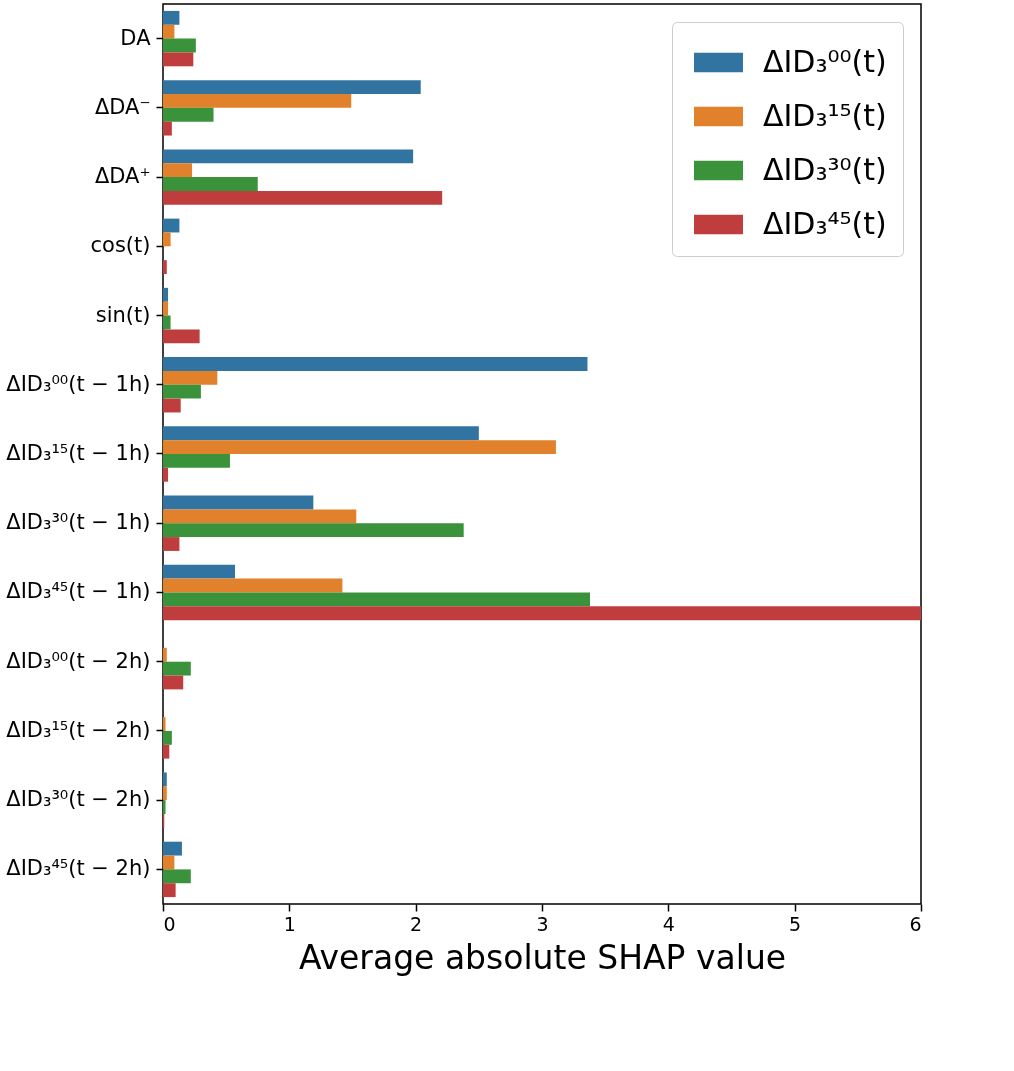  I want to click on x-tick-label: 6, so click(915, 923).